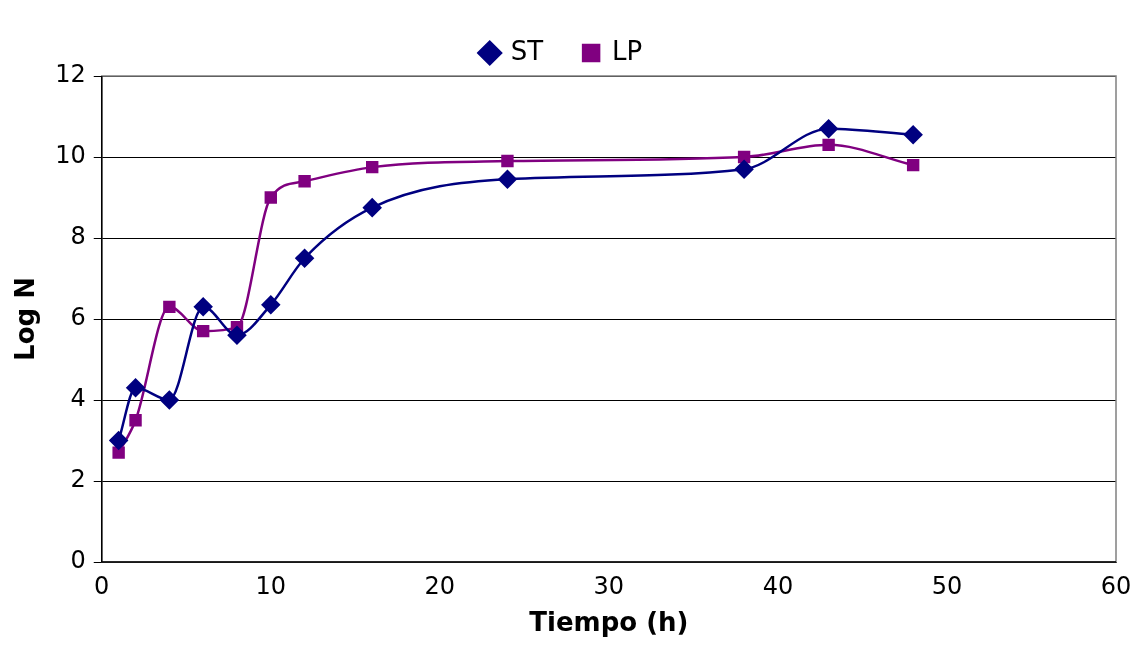 This screenshot has height=649, width=1136. What do you see at coordinates (102, 585) in the screenshot?
I see `x-tick-label: 0` at bounding box center [102, 585].